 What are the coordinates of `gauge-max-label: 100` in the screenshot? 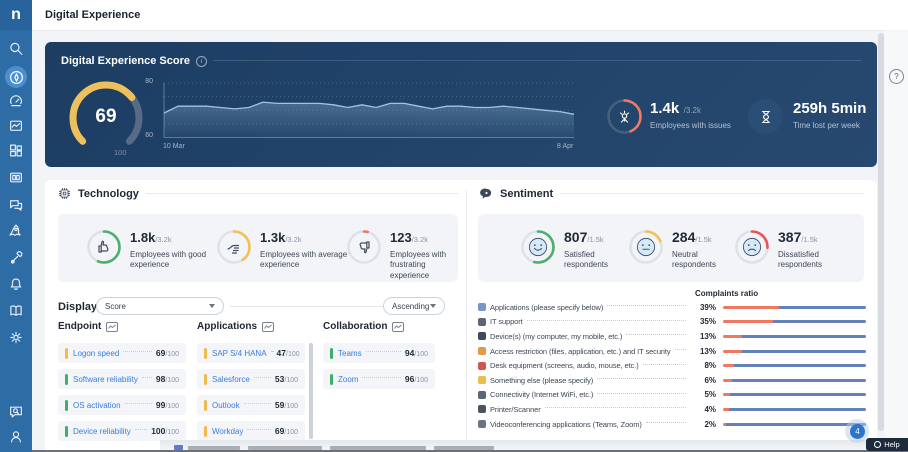 It's located at (120, 152).